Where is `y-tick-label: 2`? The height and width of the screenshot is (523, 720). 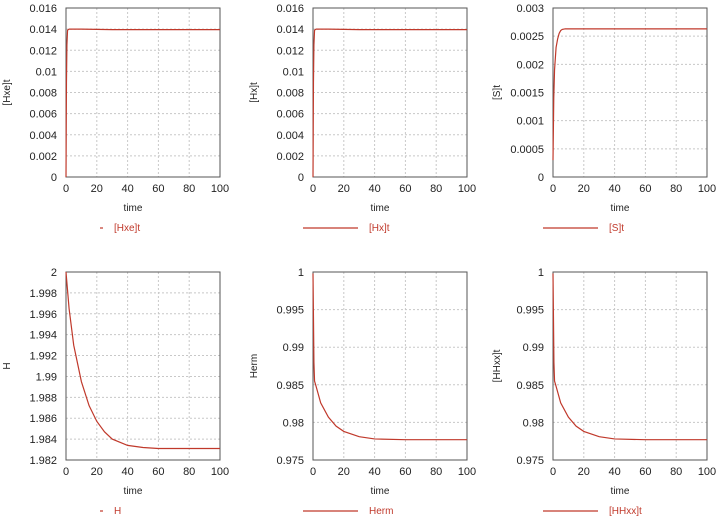
y-tick-label: 2 is located at coordinates (54, 273).